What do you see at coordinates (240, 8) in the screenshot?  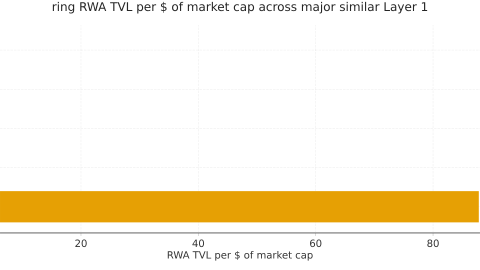 I see `chart-title: ring RWA TVL per $ of market cap across major similar Layer 1` at bounding box center [240, 8].